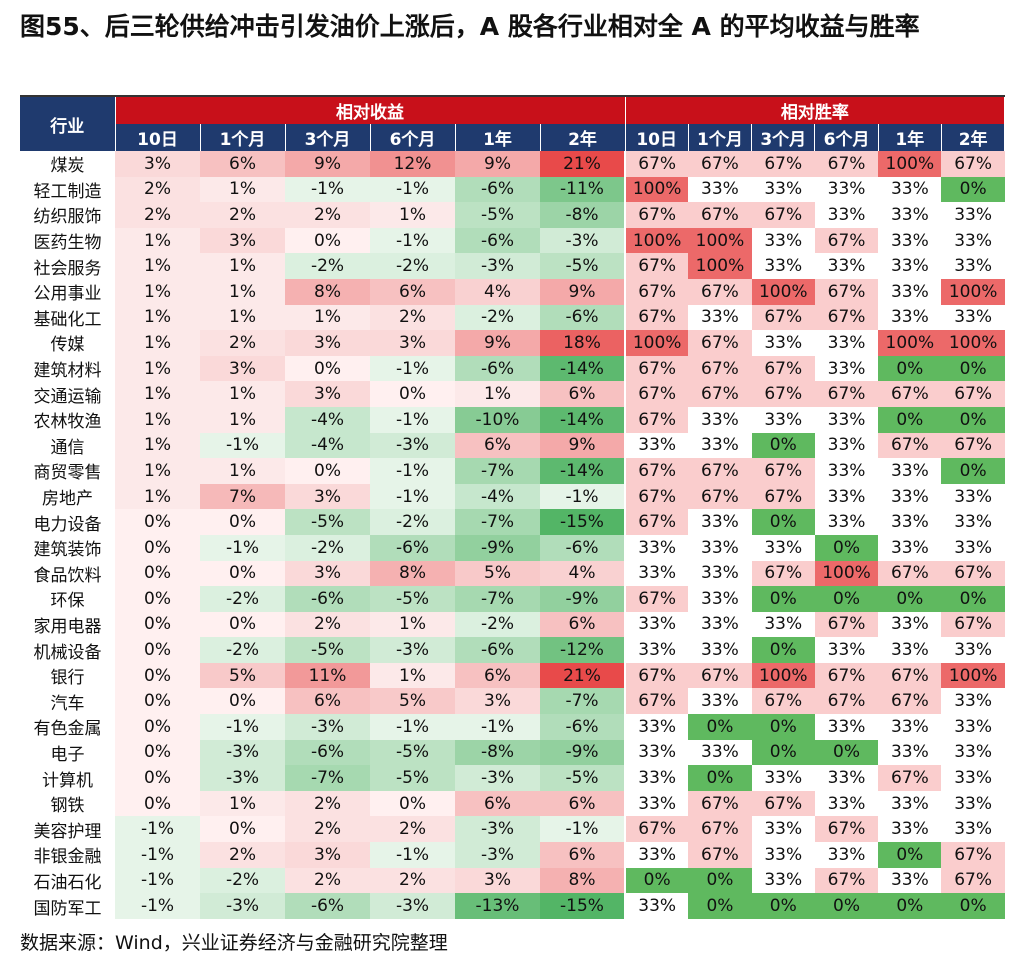  What do you see at coordinates (582, 471) in the screenshot?
I see `return-cell: -14%` at bounding box center [582, 471].